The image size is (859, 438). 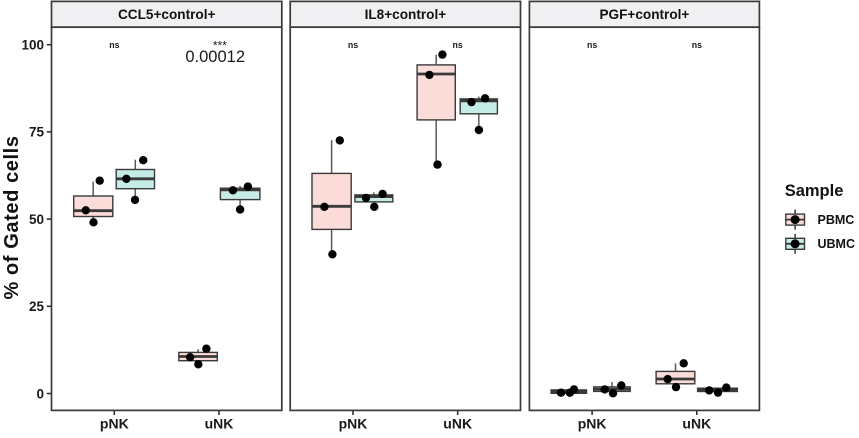 I want to click on svg-text: PGF+control+, so click(x=644, y=14).